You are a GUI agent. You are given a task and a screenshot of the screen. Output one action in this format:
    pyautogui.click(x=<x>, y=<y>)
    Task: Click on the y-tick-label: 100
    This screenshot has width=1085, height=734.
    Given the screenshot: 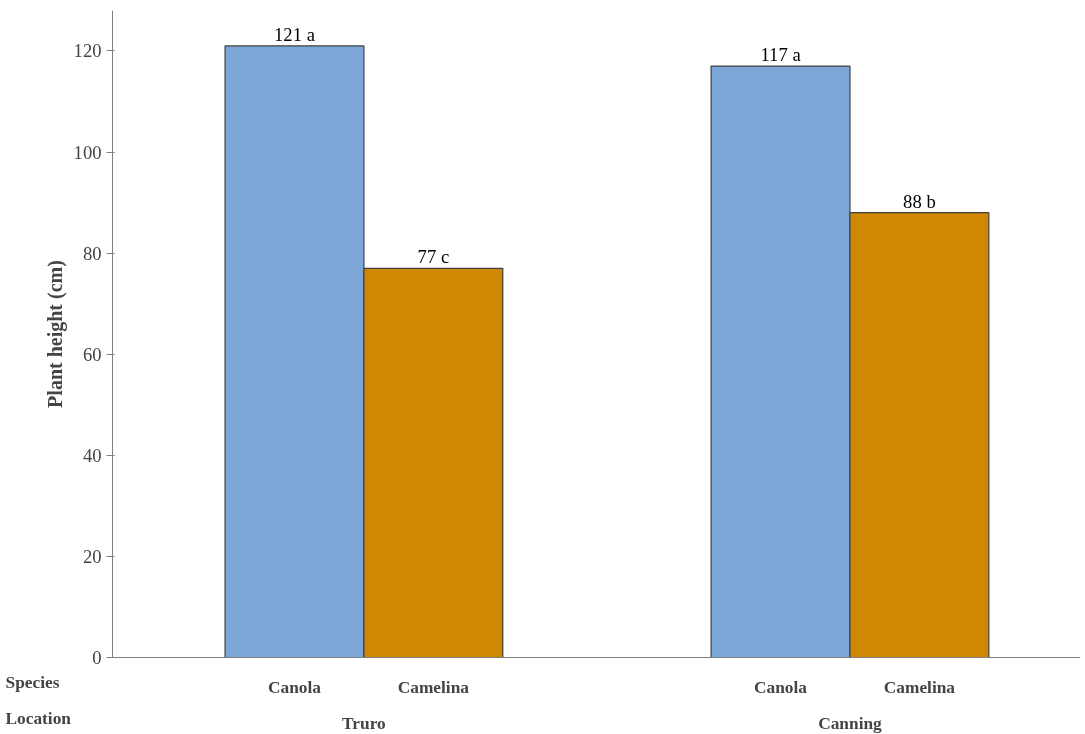 What is the action you would take?
    pyautogui.click(x=87, y=152)
    